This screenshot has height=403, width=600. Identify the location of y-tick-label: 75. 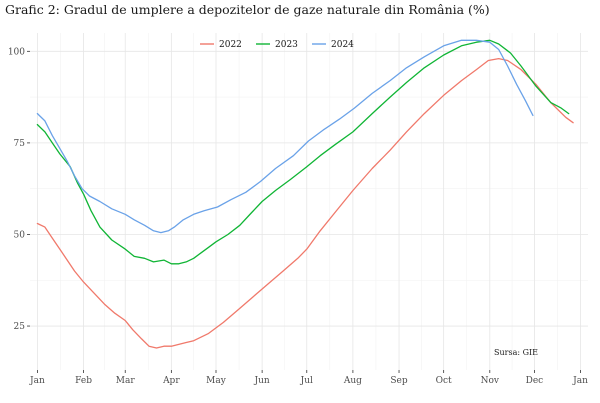
(20, 144).